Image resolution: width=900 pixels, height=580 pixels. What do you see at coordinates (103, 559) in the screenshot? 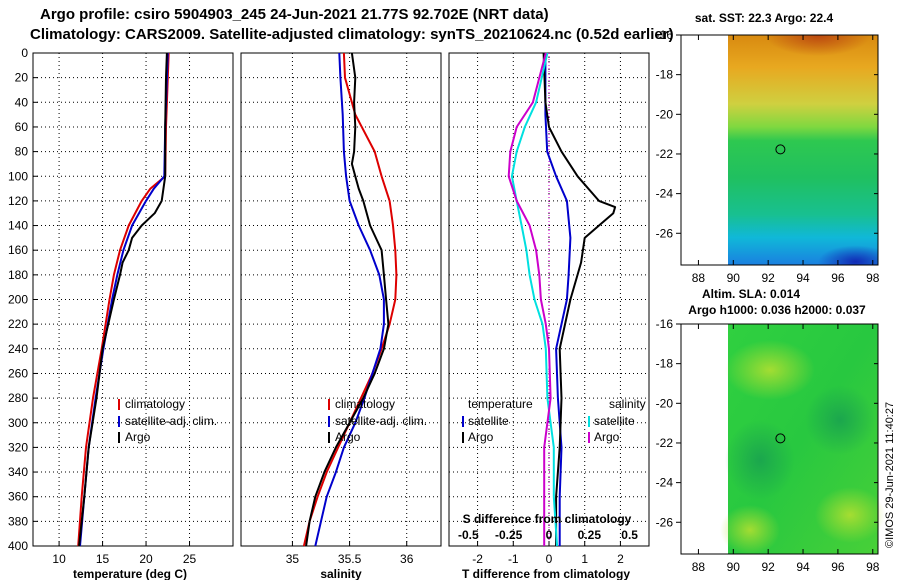
I see `x-tick-label: 15` at bounding box center [103, 559].